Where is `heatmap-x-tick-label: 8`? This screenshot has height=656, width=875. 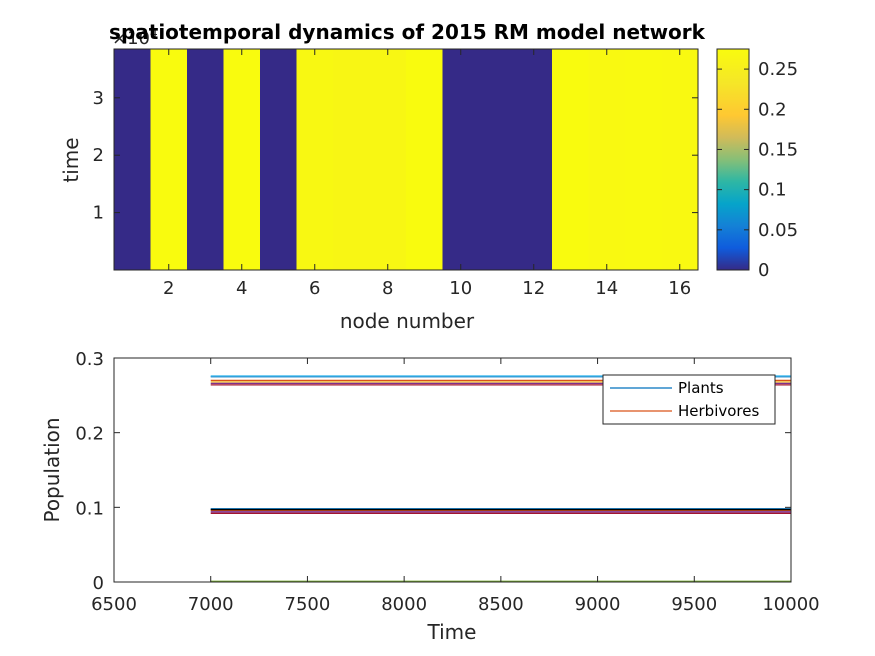
heatmap-x-tick-label: 8 is located at coordinates (387, 288).